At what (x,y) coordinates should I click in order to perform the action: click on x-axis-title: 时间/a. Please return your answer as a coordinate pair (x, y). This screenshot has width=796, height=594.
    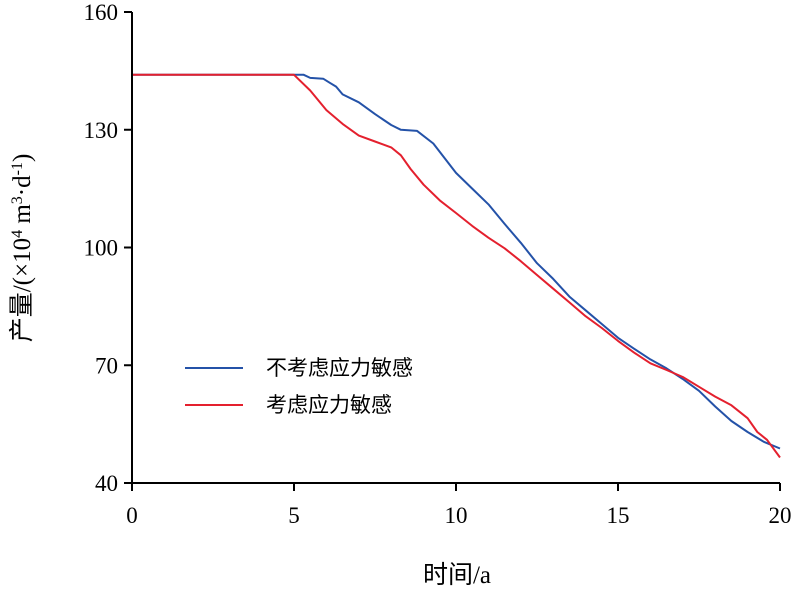
    Looking at the image, I should click on (457, 575).